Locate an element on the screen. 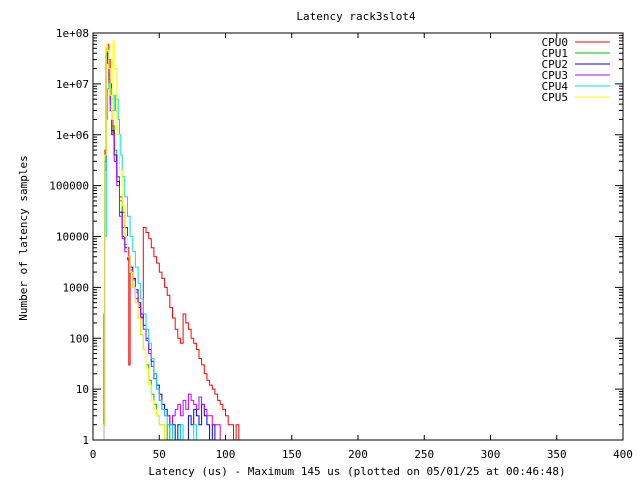  y-tick-label: 10000 is located at coordinates (72, 237).